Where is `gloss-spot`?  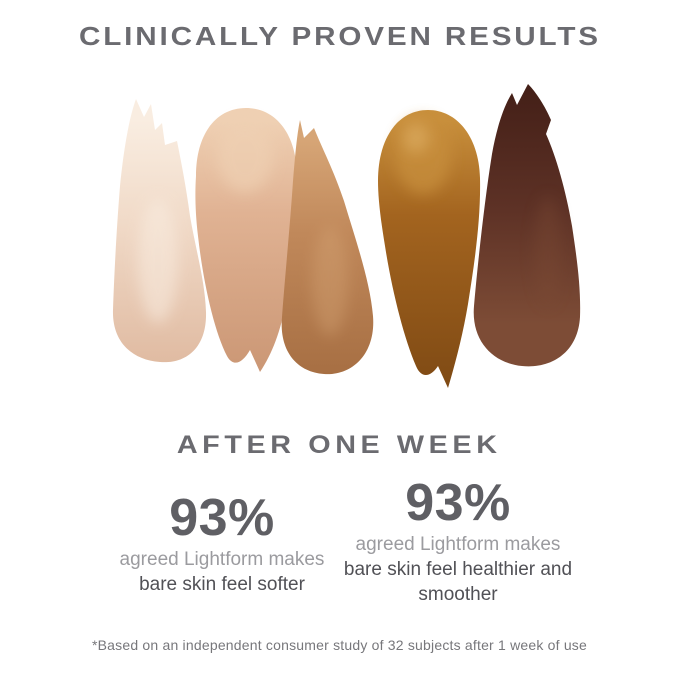 gloss-spot is located at coordinates (416, 138).